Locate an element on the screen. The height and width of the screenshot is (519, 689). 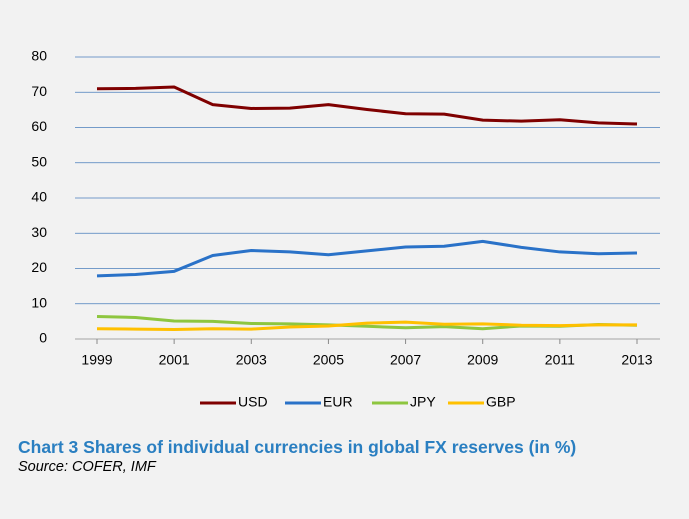
x-tick-label: 2009 is located at coordinates (482, 360).